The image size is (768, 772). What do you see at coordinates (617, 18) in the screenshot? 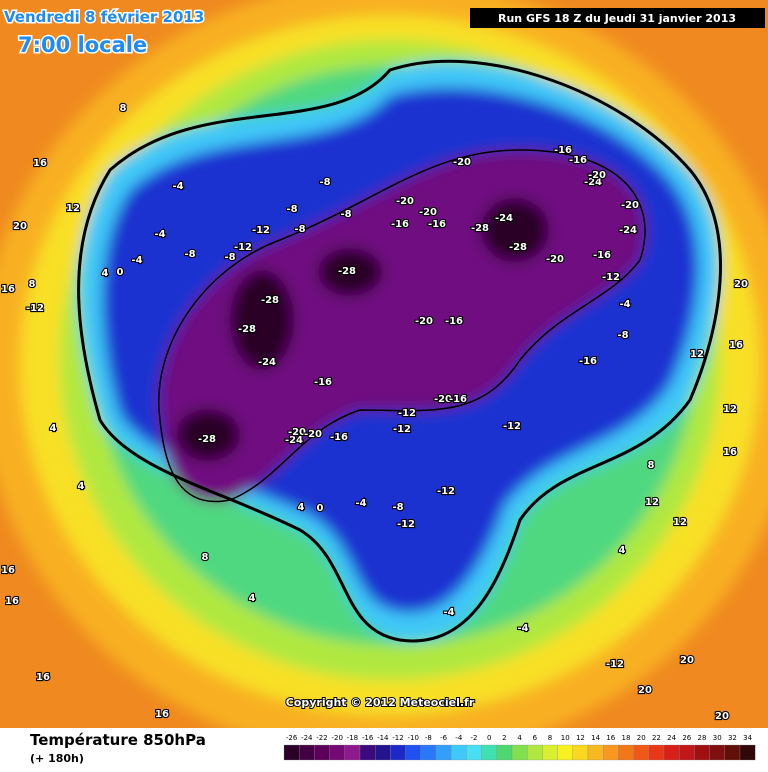
I see `run-box` at bounding box center [617, 18].